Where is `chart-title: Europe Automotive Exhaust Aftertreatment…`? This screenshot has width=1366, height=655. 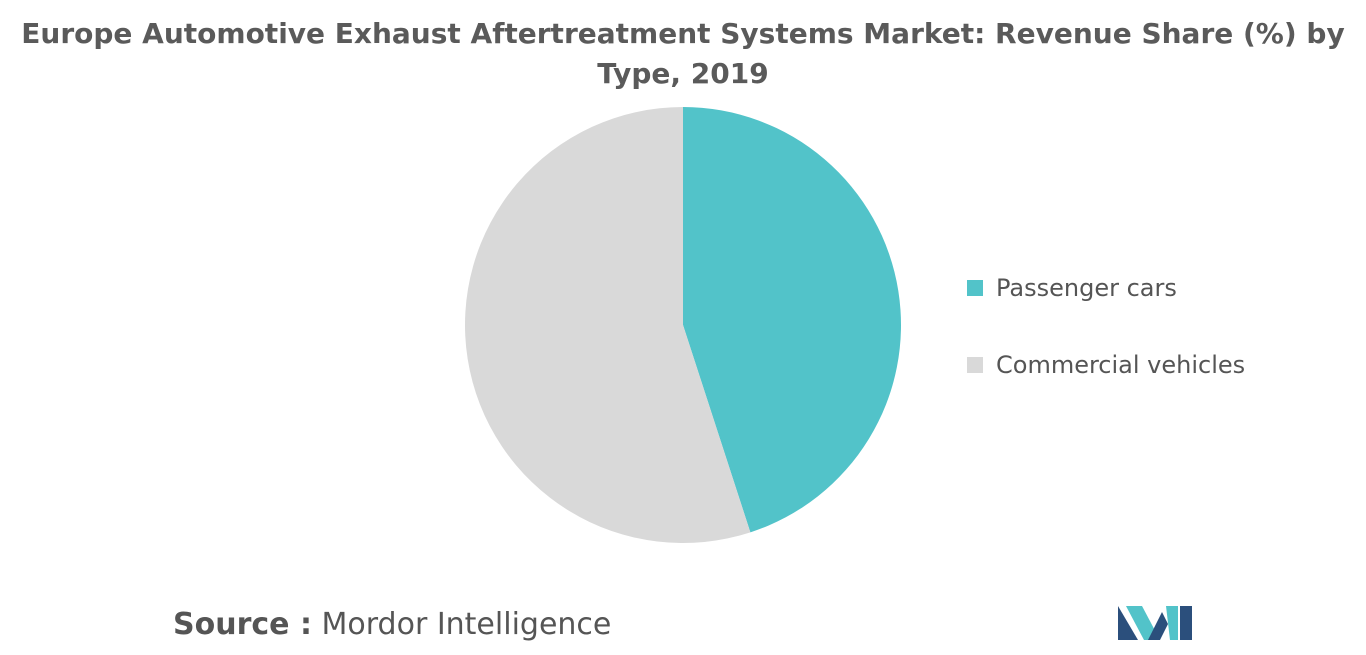 chart-title: Europe Automotive Exhaust Aftertreatment… is located at coordinates (683, 53).